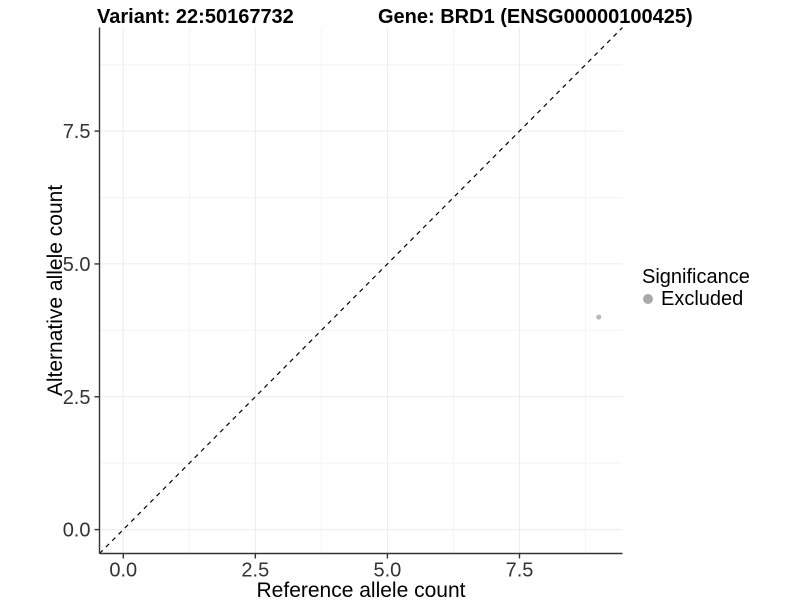 This screenshot has height=600, width=800. What do you see at coordinates (599, 317) in the screenshot?
I see `data-point` at bounding box center [599, 317].